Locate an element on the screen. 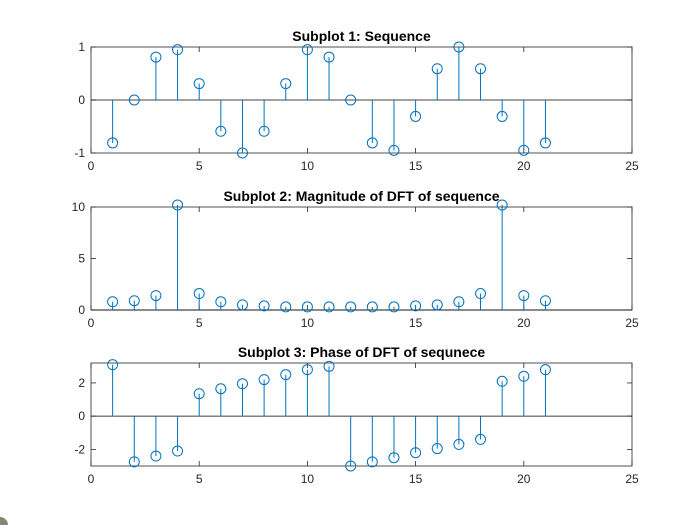  y-tick-label: -2 is located at coordinates (79, 449).